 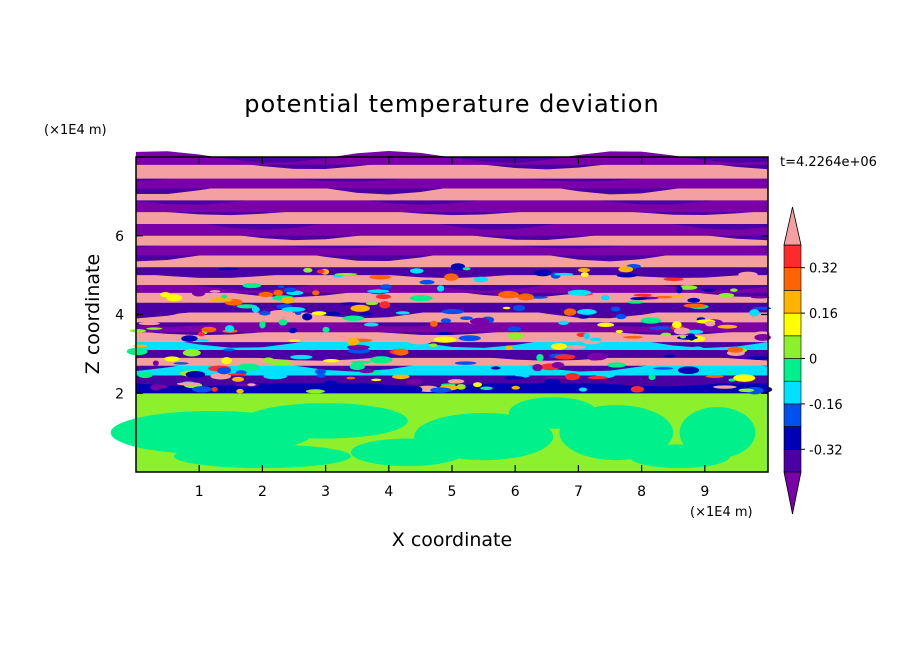 I want to click on colorbar-bottom-triangle, so click(x=792, y=493).